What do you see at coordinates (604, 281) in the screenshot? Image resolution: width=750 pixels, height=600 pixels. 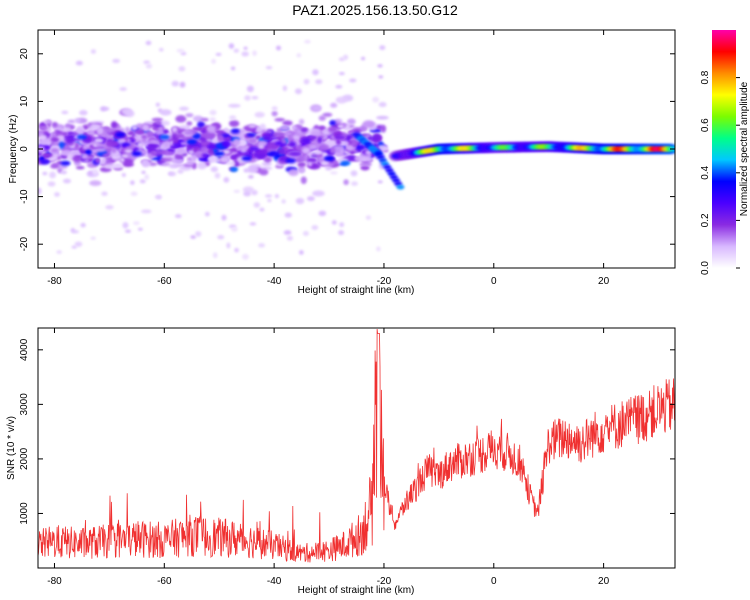 I see `spectrogram-x-tick-label: 20` at bounding box center [604, 281].